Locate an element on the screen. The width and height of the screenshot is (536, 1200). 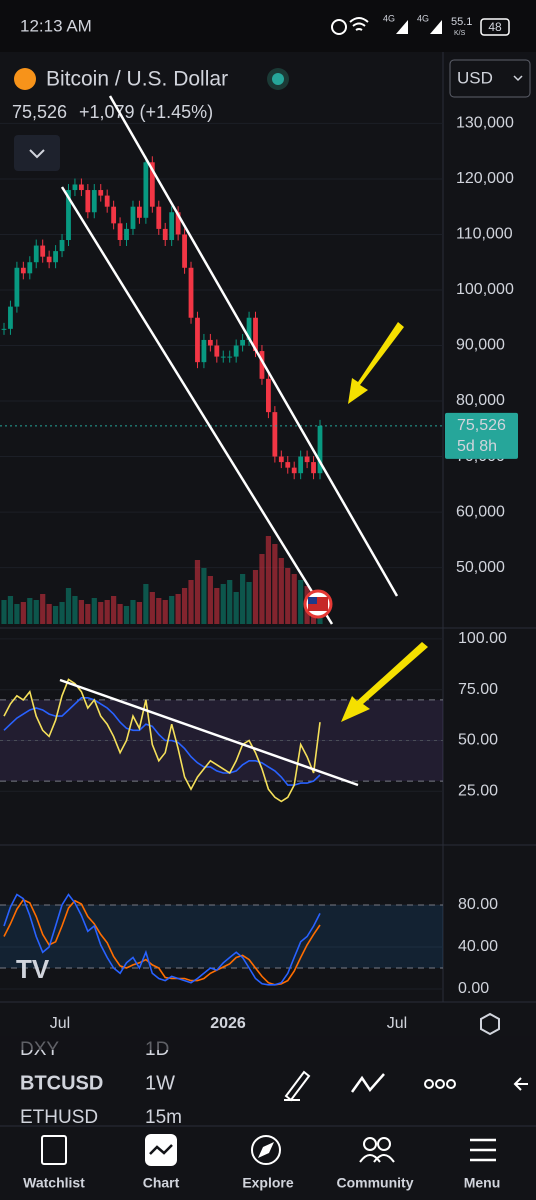
y-tick-label: 120,000 is located at coordinates (485, 178).